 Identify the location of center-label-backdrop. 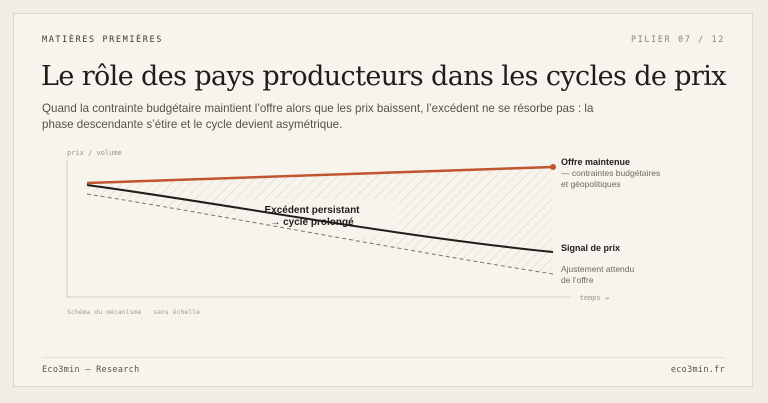
(319, 218).